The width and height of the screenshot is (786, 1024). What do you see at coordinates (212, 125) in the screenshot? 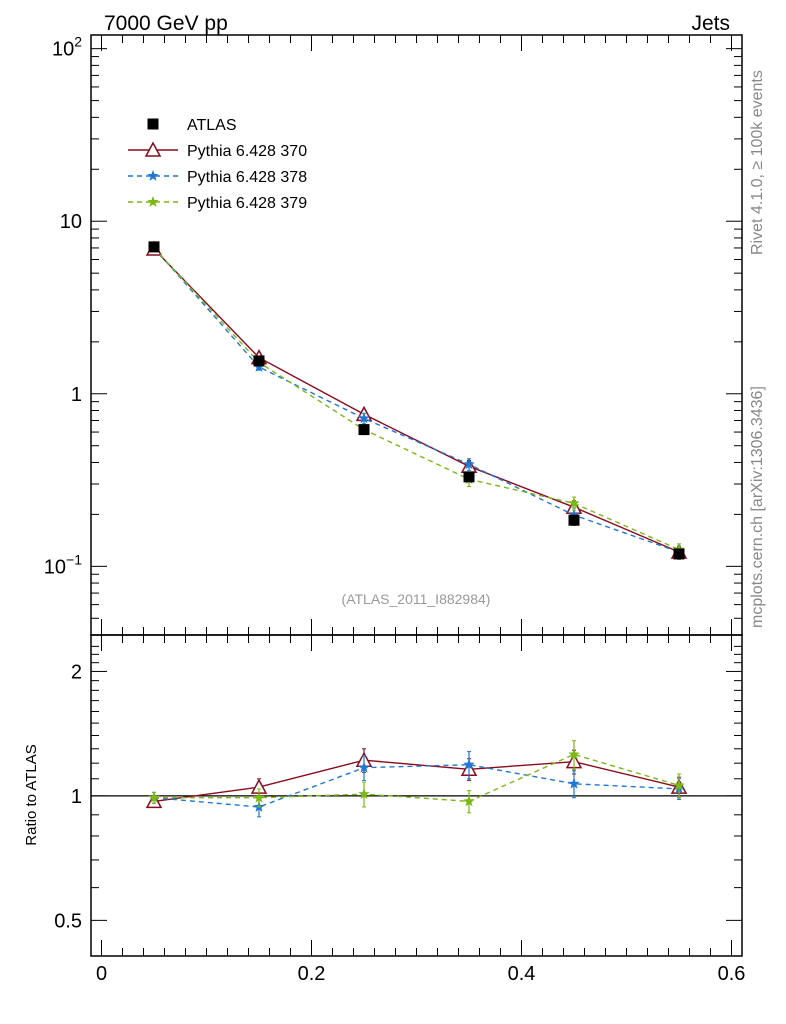
I see `legend-label-atlas: ATLAS` at bounding box center [212, 125].